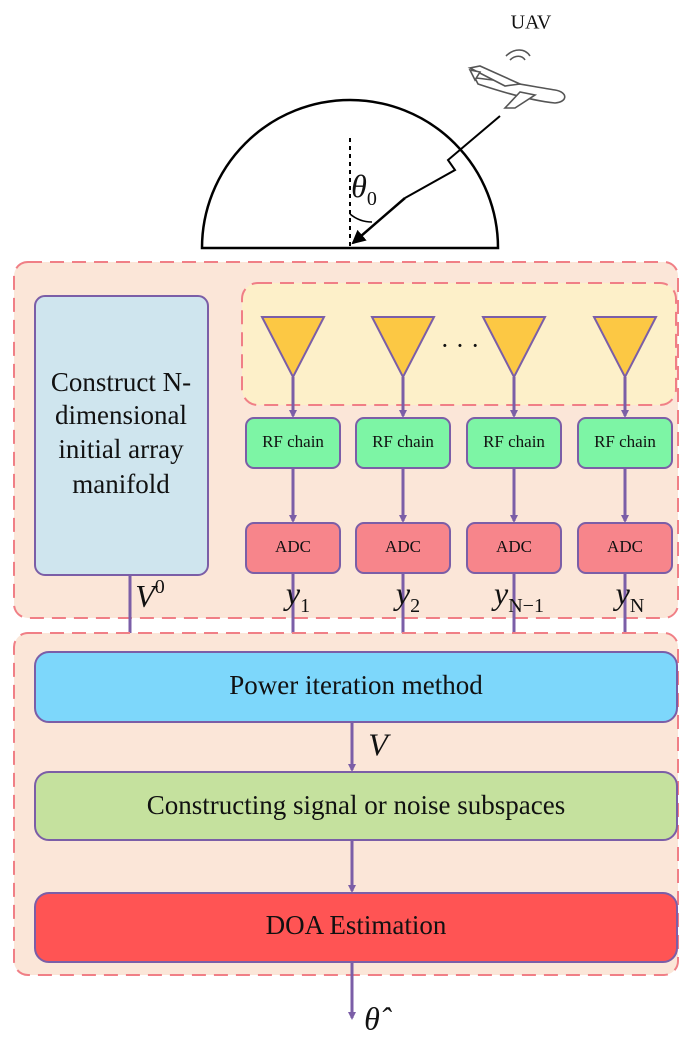  I want to click on manifold-line: Construct N-, so click(121, 382).